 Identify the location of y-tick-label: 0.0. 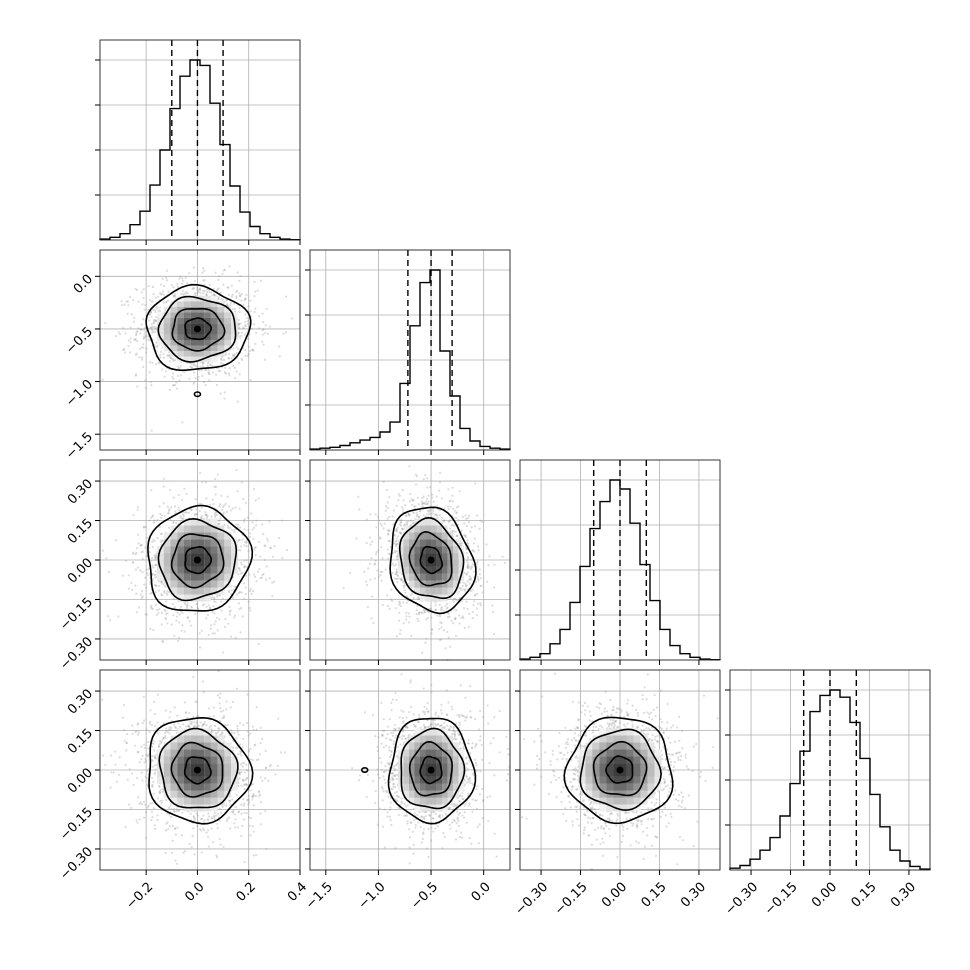
(83, 284).